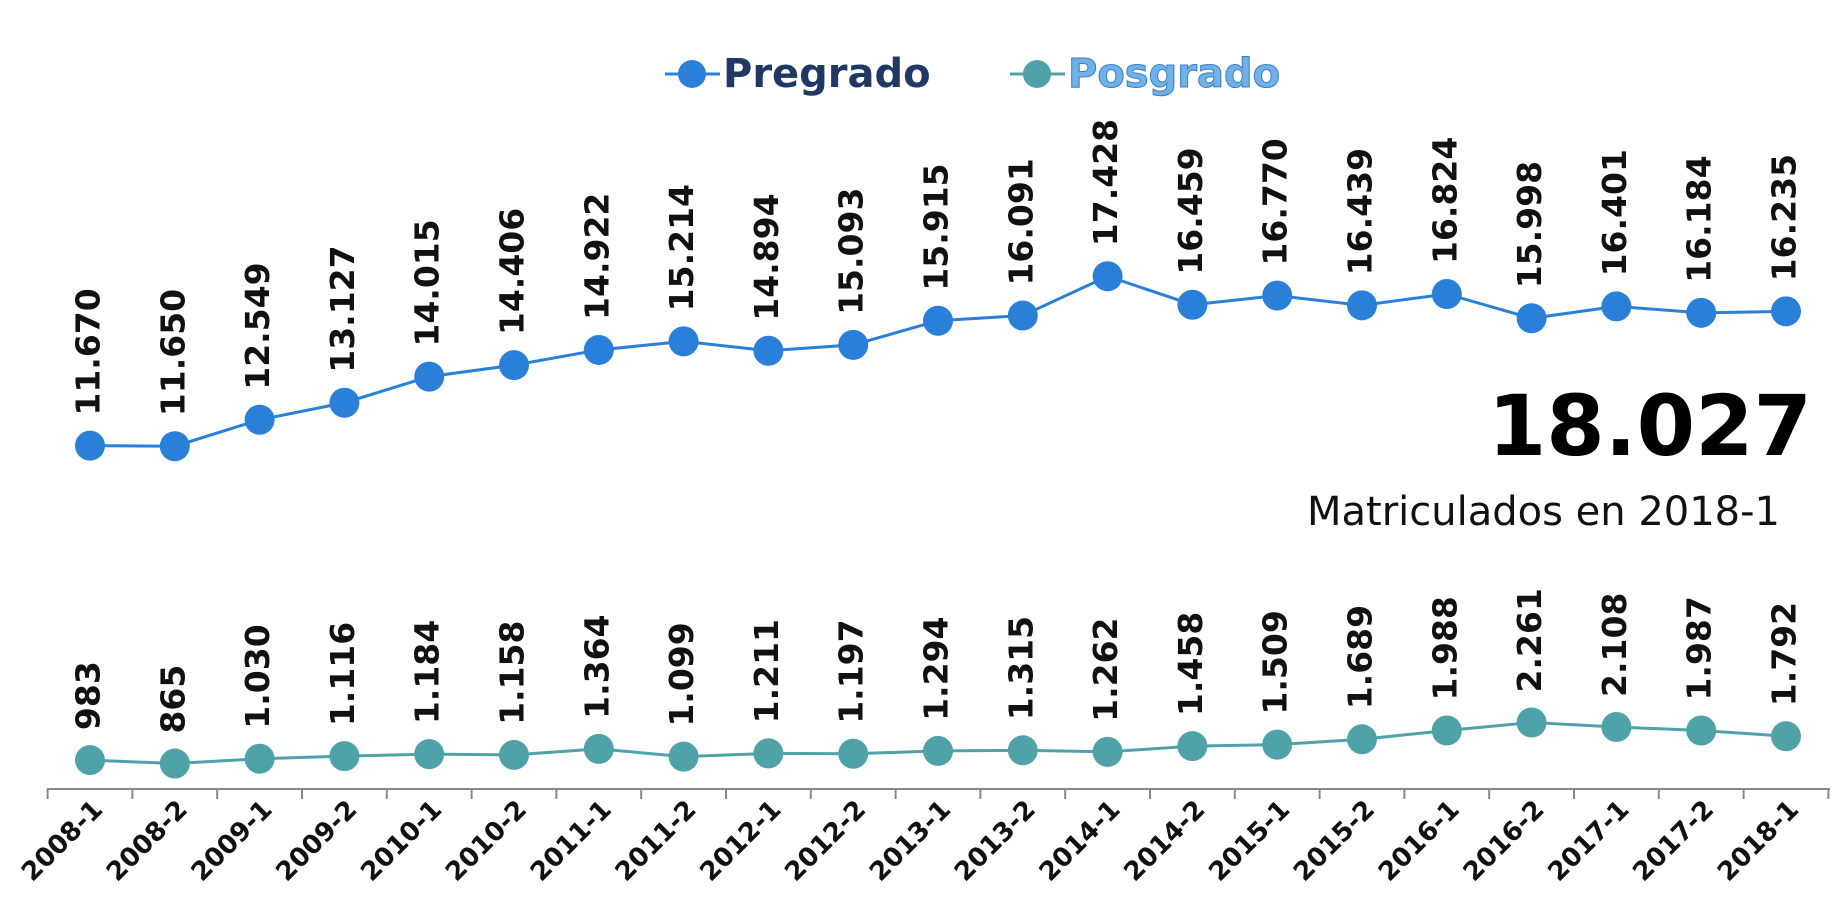 The height and width of the screenshot is (916, 1833). Describe the element at coordinates (427, 282) in the screenshot. I see `data-label: 14.015` at that location.